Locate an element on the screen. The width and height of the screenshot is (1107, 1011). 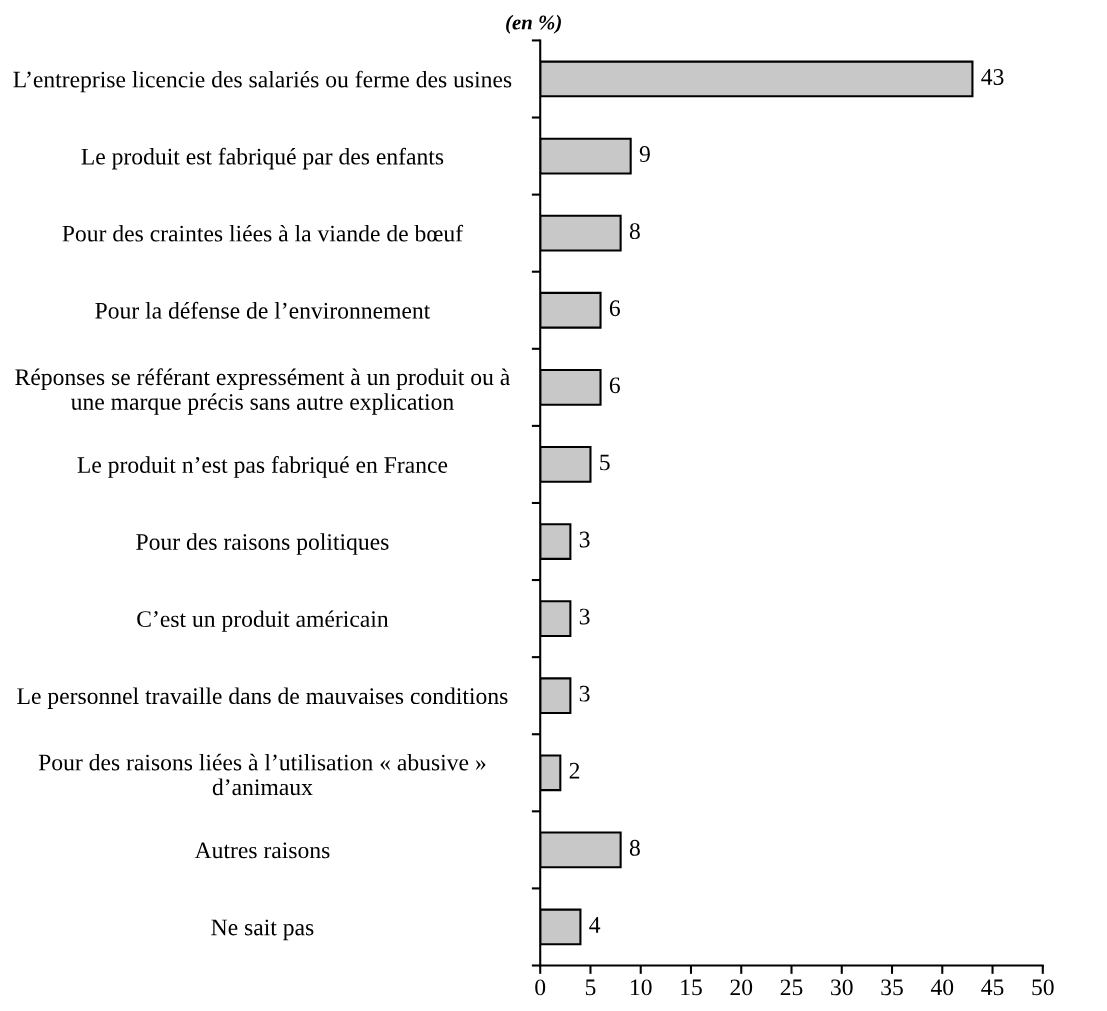
y-tick-label: Pour des raisons liées à l’utilisation « abusive » d’animaux is located at coordinates (262, 774).